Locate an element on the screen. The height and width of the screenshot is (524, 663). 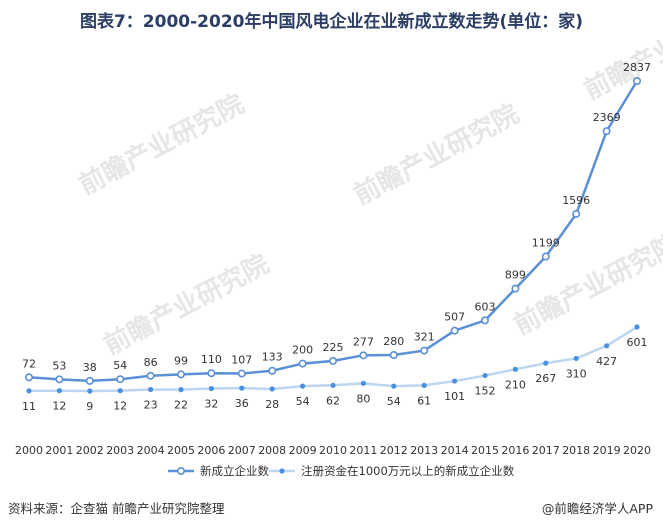
data-label: 133 is located at coordinates (272, 357).